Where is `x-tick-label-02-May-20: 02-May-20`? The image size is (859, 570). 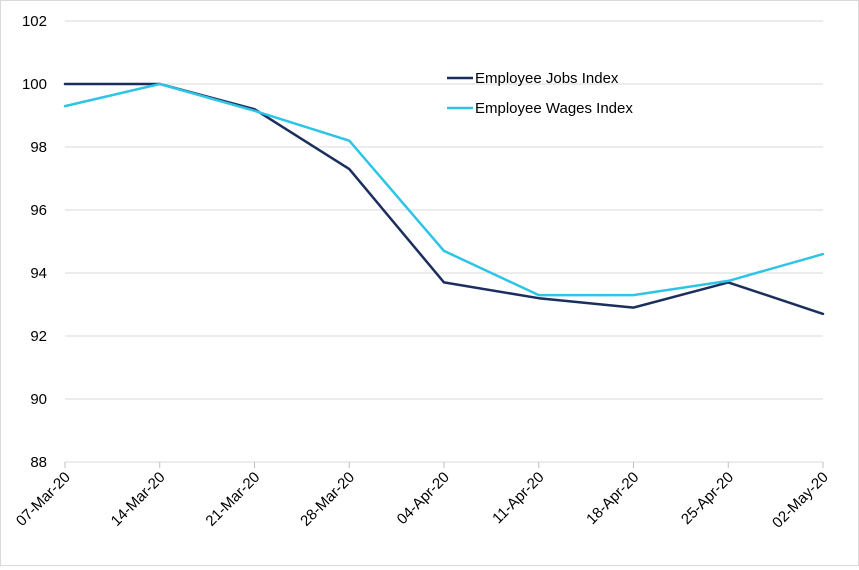
x-tick-label-02-May-20: 02-May-20 is located at coordinates (800, 500).